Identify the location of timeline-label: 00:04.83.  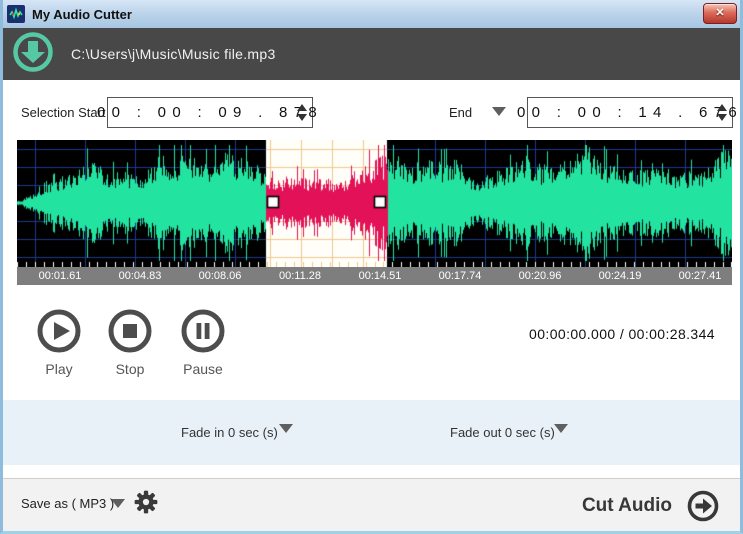
(140, 276).